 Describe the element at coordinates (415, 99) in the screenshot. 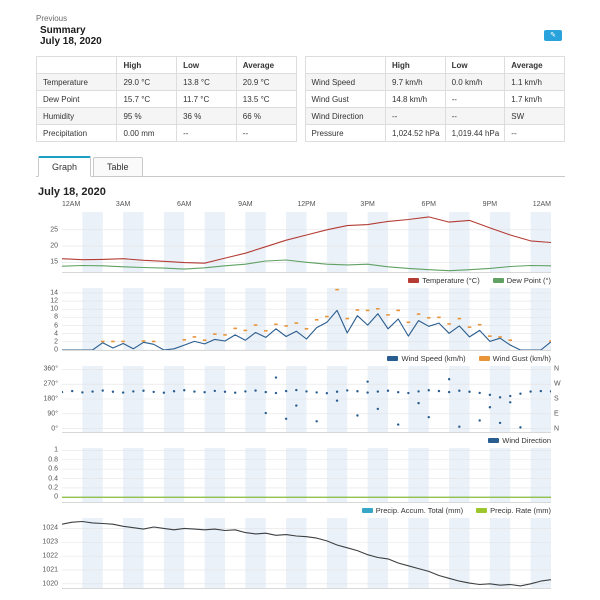

I see `table-cell: 14.8 km/h` at that location.